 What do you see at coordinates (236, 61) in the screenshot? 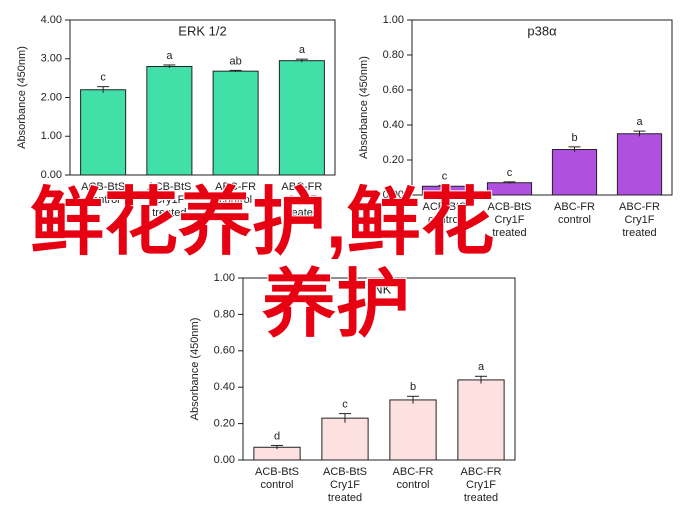
I see `value-label: ab` at bounding box center [236, 61].